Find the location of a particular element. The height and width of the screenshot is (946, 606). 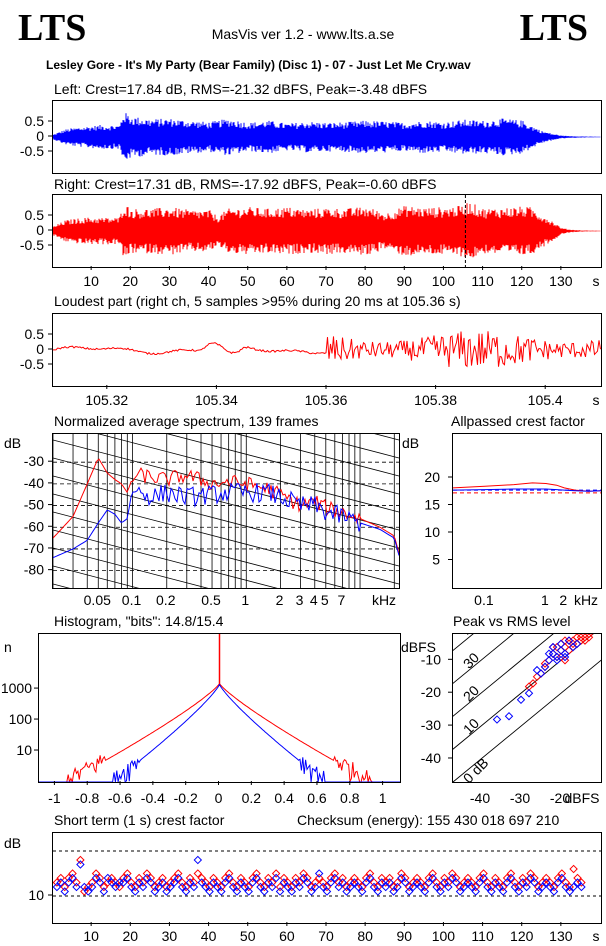

right-waveform-xtick-label: 50 is located at coordinates (248, 281).